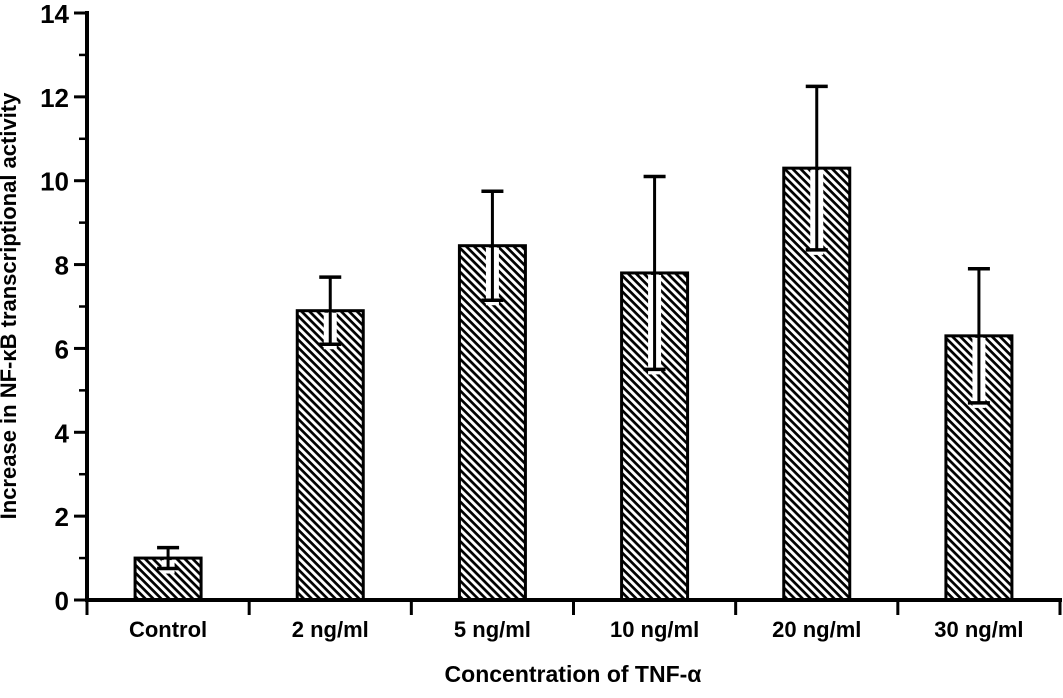  Describe the element at coordinates (330, 629) in the screenshot. I see `x-tick-label: 2 ng/ml` at that location.